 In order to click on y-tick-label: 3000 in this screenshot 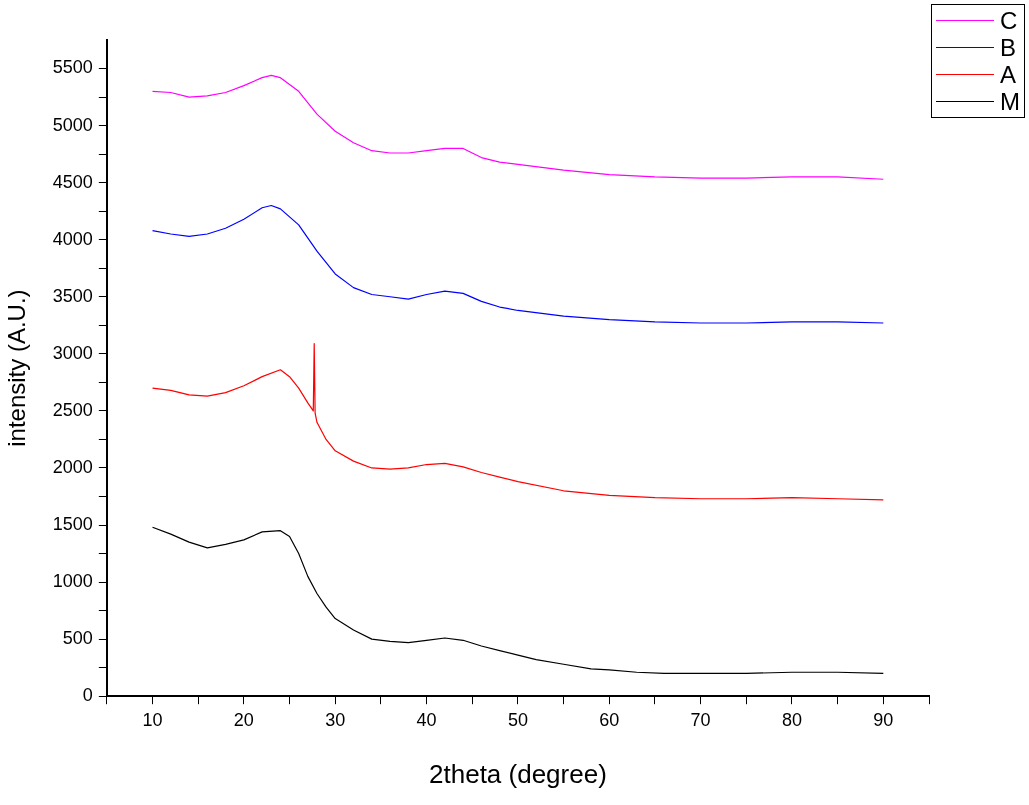, I will do `click(72, 352)`.